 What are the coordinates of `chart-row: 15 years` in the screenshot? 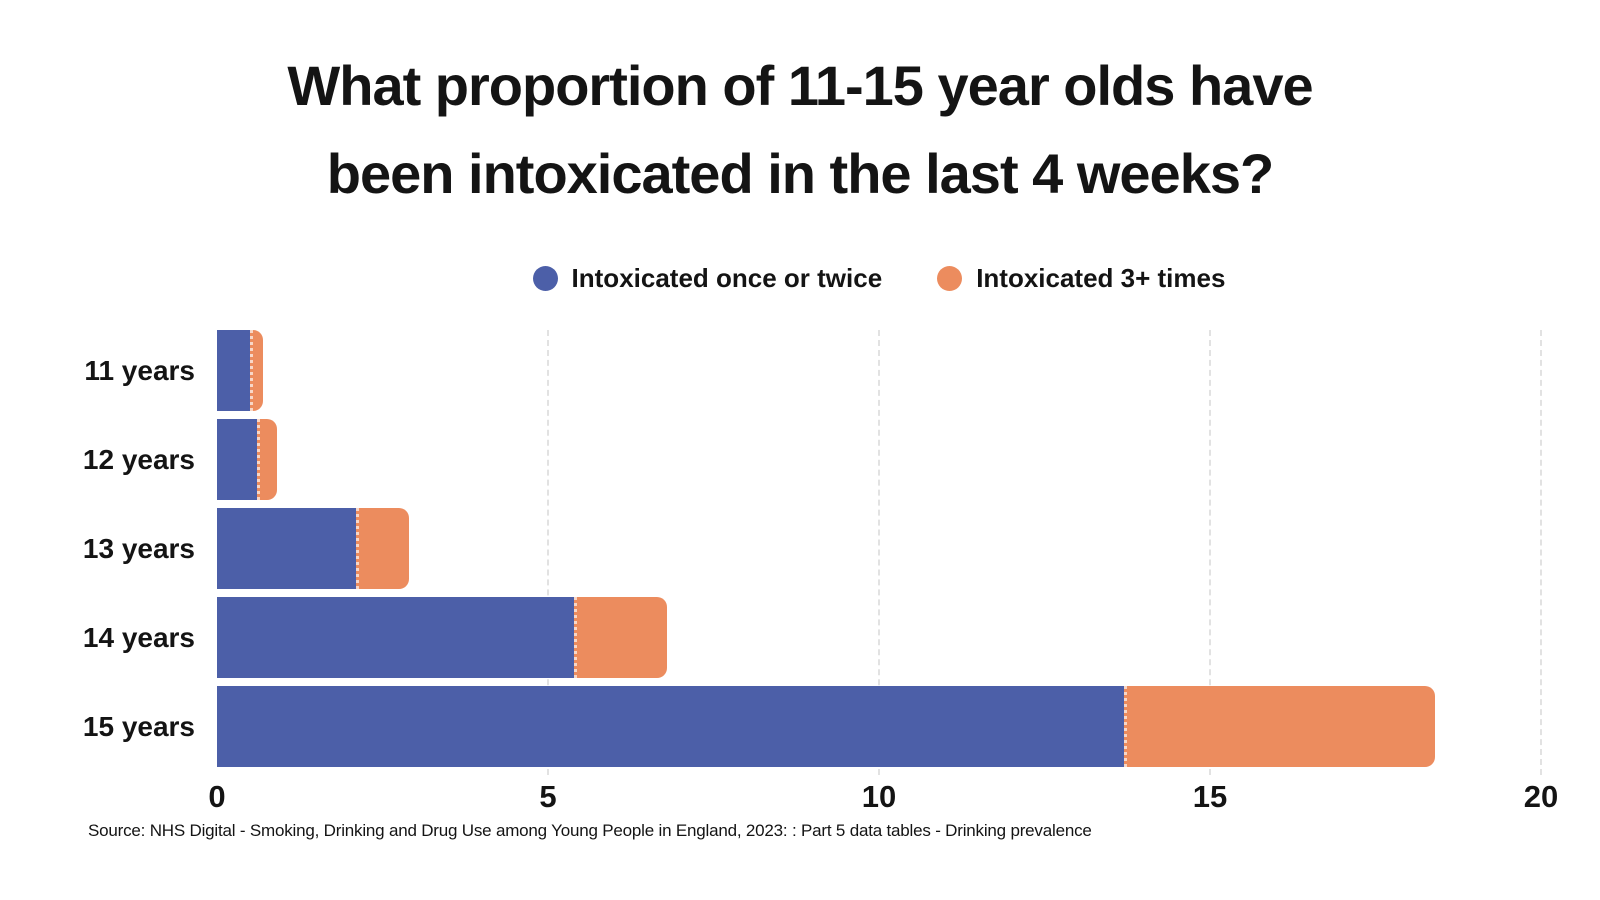 It's located at (800, 730).